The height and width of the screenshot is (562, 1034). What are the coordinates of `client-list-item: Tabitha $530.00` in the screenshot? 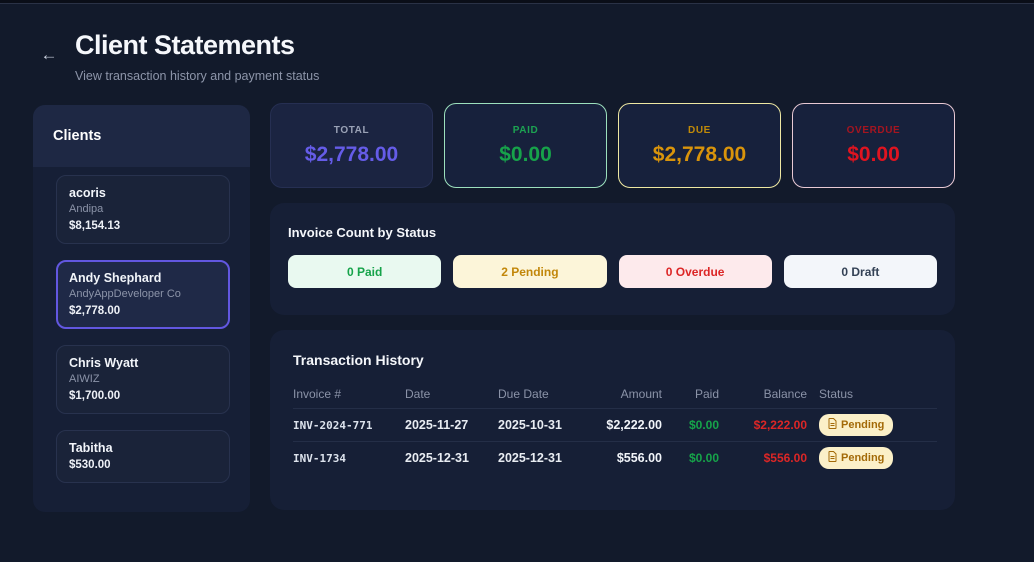 It's located at (143, 456).